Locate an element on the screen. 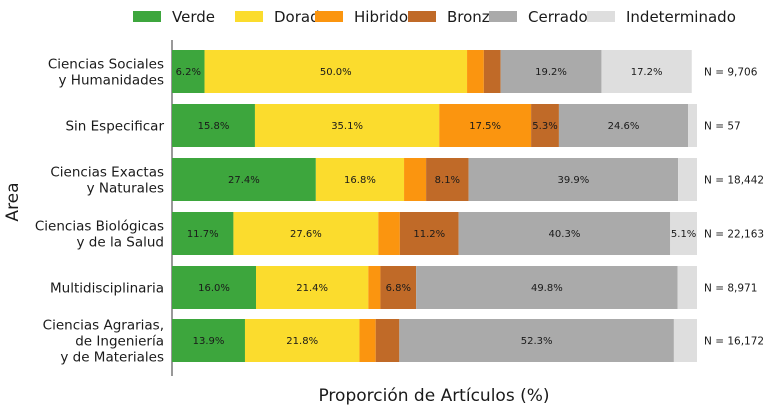  bar-sin-especificar-verde is located at coordinates (213, 125).